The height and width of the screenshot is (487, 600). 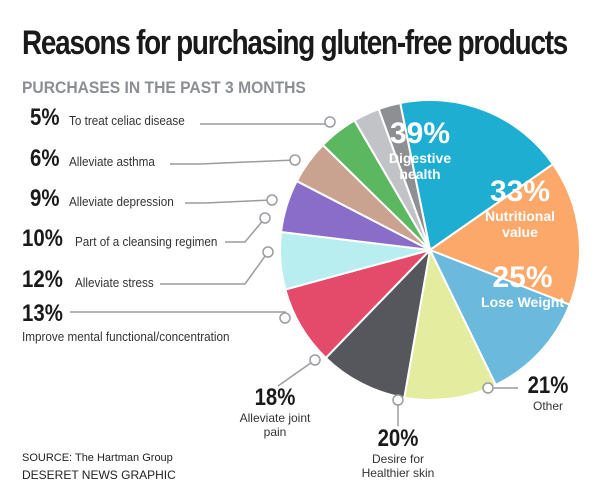 What do you see at coordinates (398, 466) in the screenshot?
I see `text-skin: Desire for Healthier skin` at bounding box center [398, 466].